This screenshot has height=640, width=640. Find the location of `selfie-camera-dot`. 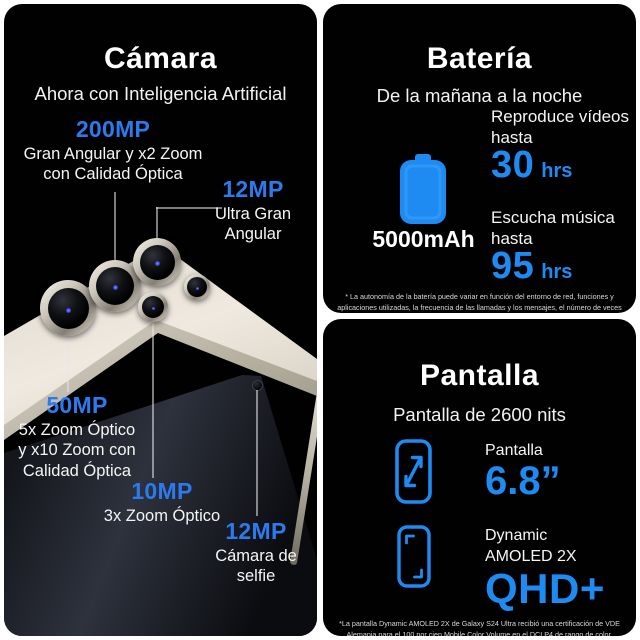

selfie-camera-dot is located at coordinates (257, 385).